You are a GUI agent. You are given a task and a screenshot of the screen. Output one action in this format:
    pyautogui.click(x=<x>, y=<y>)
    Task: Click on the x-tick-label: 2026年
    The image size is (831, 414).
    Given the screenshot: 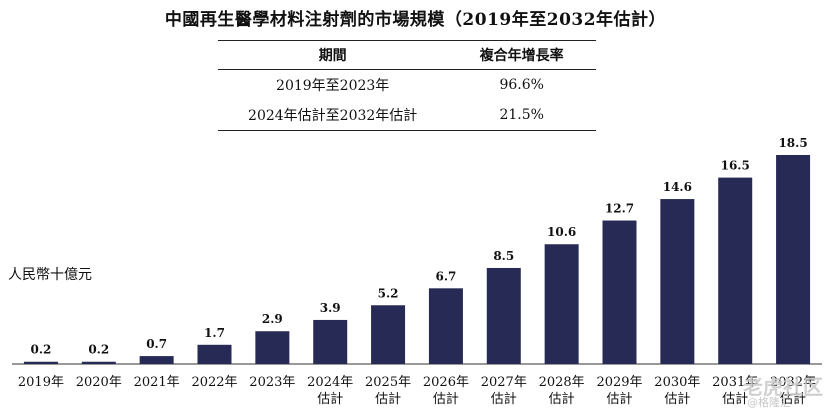 What is the action you would take?
    pyautogui.click(x=446, y=382)
    